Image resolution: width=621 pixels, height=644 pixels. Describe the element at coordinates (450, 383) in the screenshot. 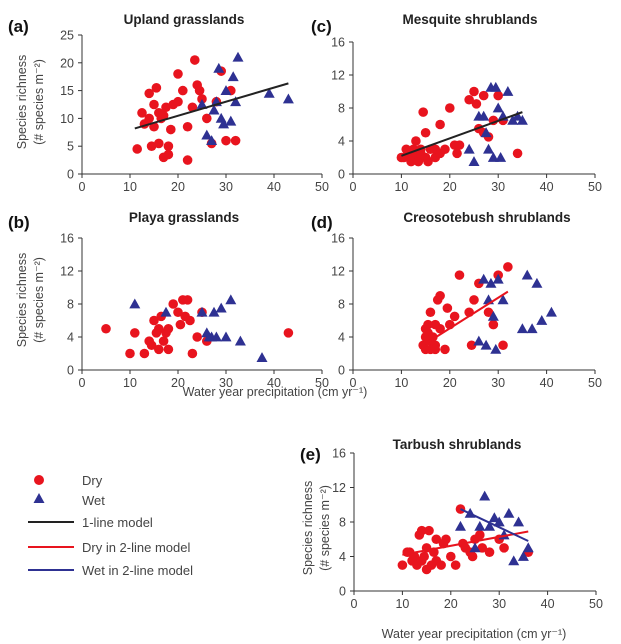

I see `x-tick-label-d: 20` at that location.